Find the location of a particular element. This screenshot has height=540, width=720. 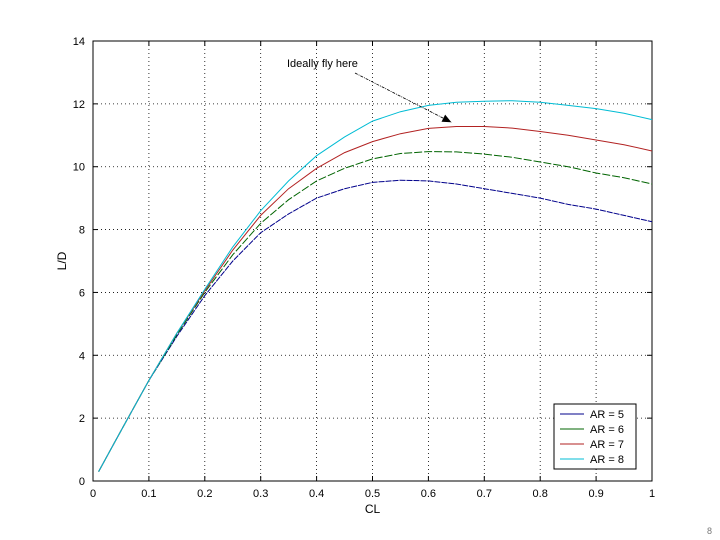

y-tick-label: 0 is located at coordinates (82, 482).